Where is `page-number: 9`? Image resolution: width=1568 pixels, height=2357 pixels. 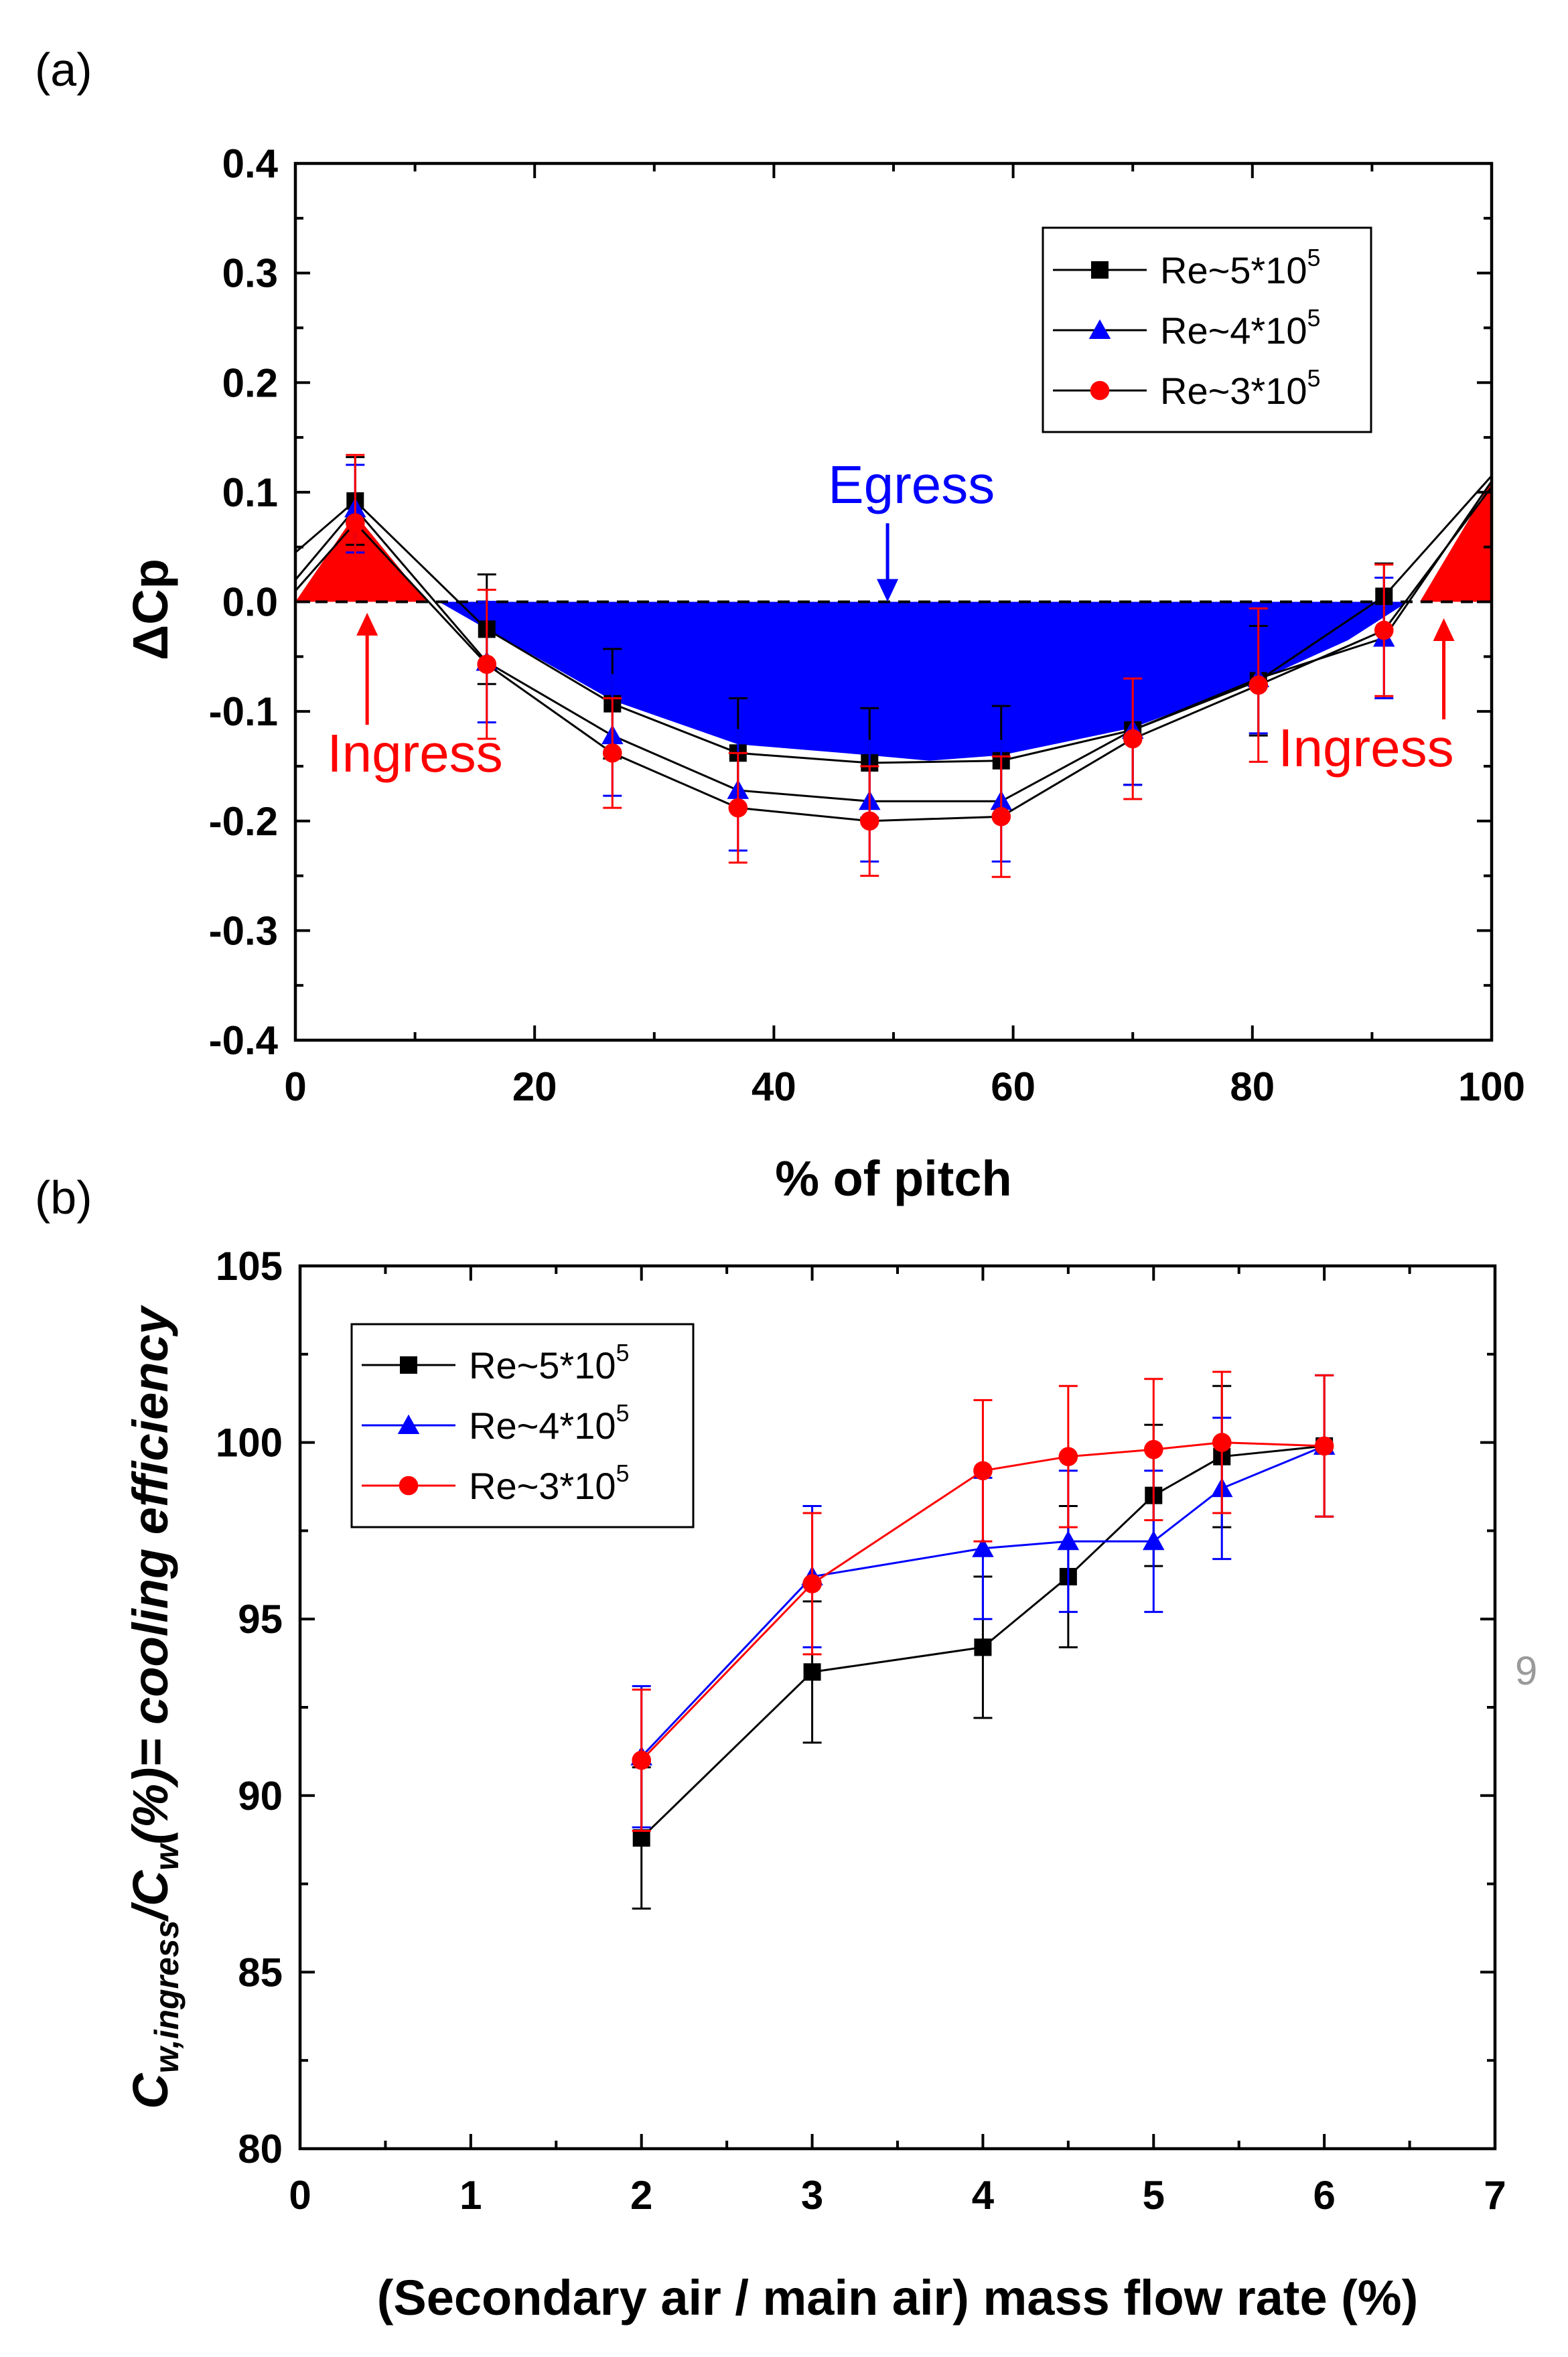
page-number: 9 is located at coordinates (1526, 1671).